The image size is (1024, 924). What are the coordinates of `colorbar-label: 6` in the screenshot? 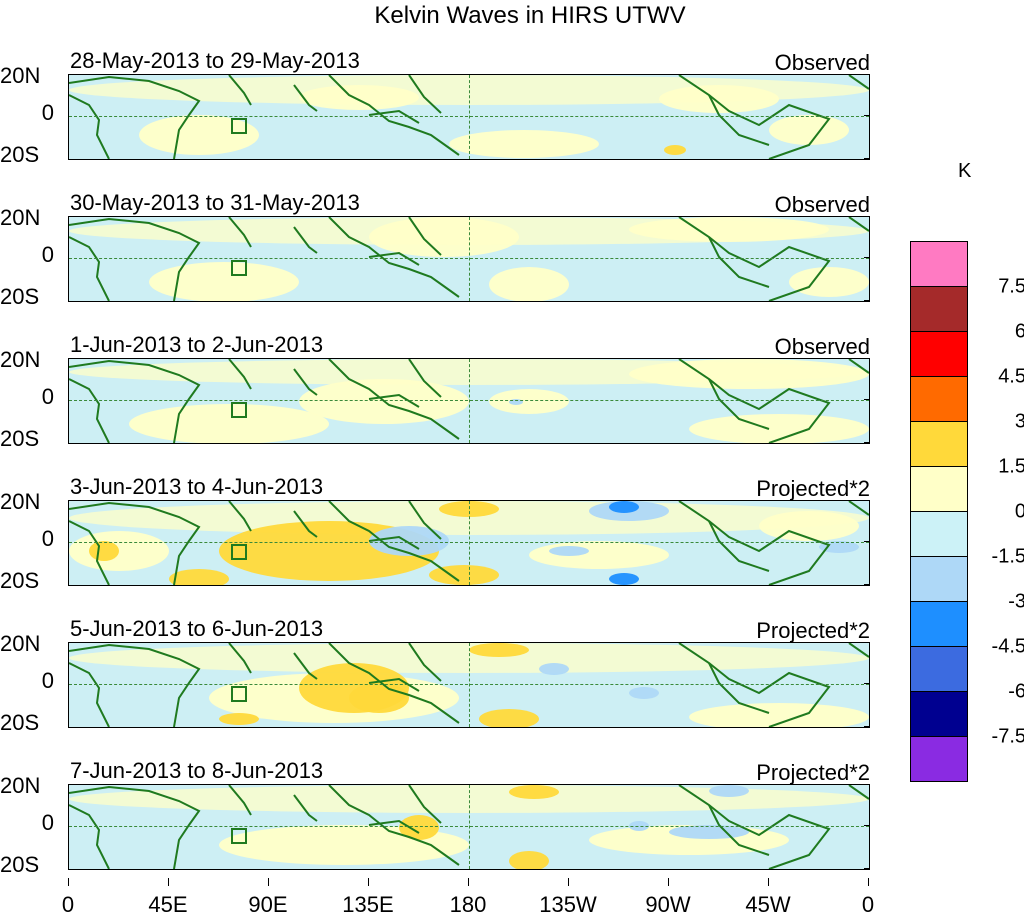 It's located at (1019, 331).